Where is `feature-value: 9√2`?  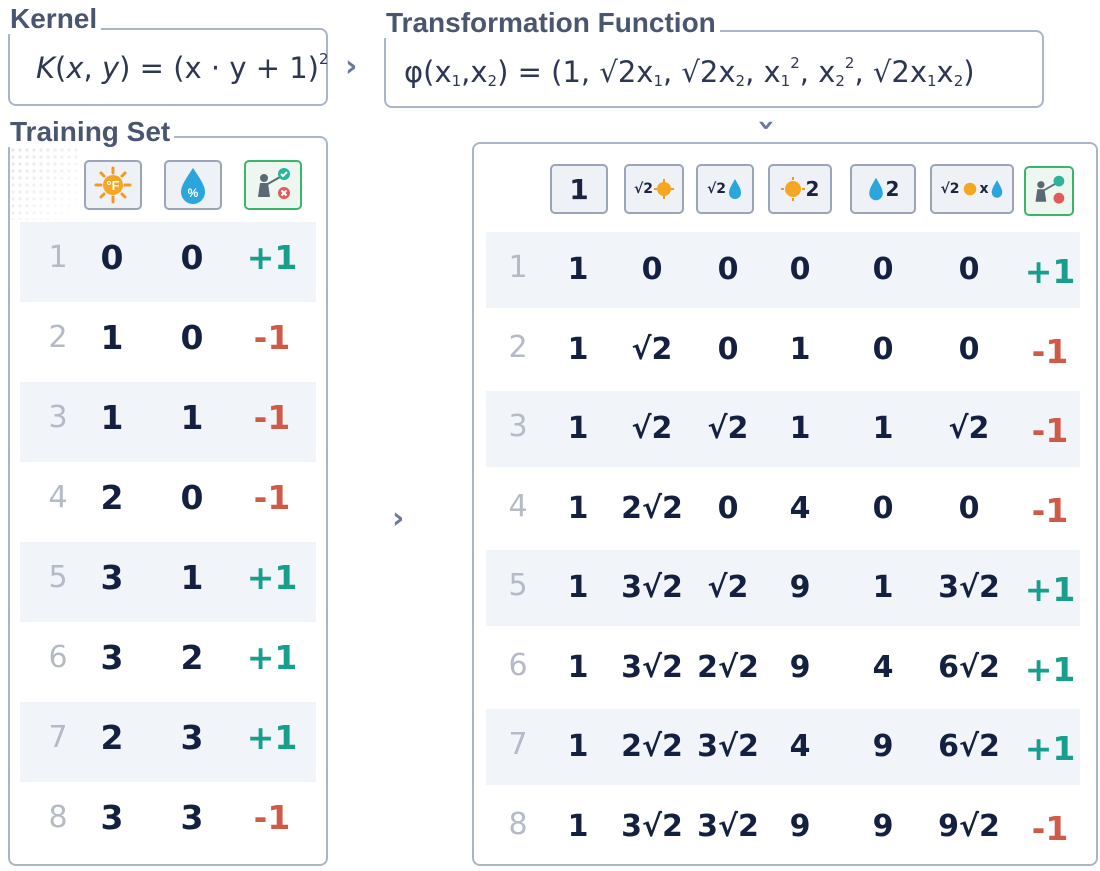 feature-value: 9√2 is located at coordinates (969, 826).